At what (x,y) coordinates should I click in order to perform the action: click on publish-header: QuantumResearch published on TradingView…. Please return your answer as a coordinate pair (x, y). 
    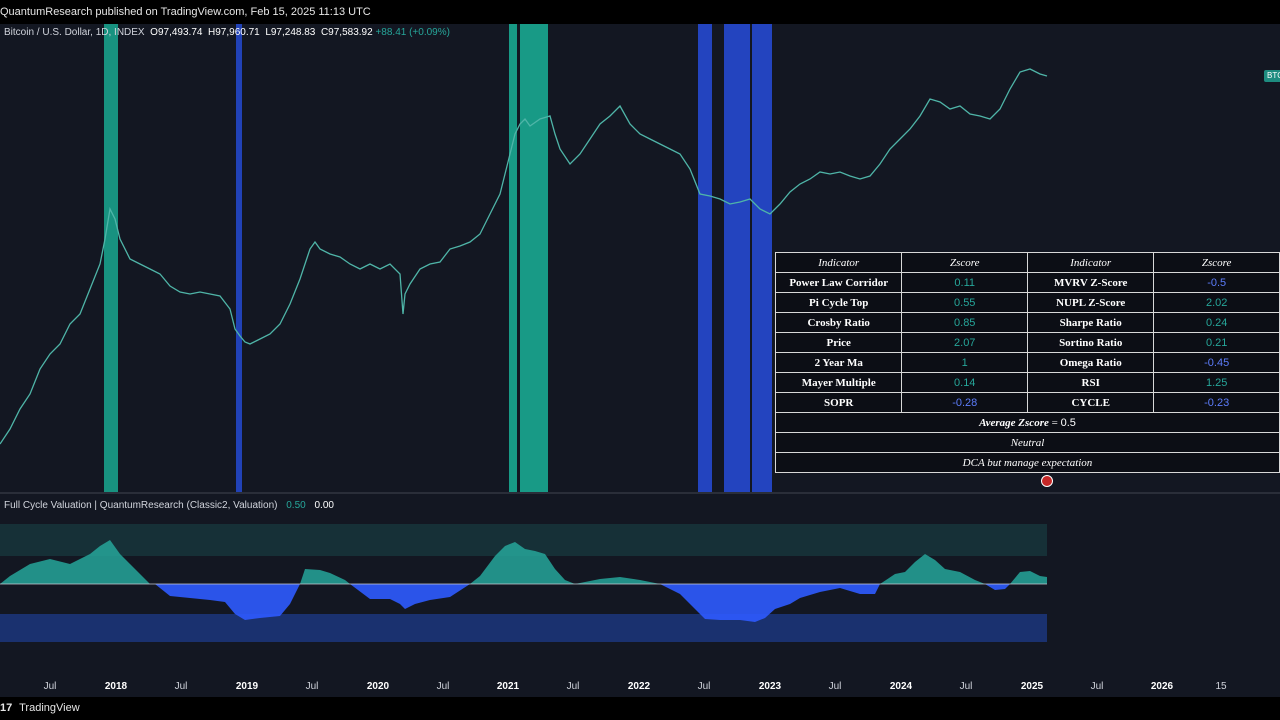
    Looking at the image, I should click on (640, 12).